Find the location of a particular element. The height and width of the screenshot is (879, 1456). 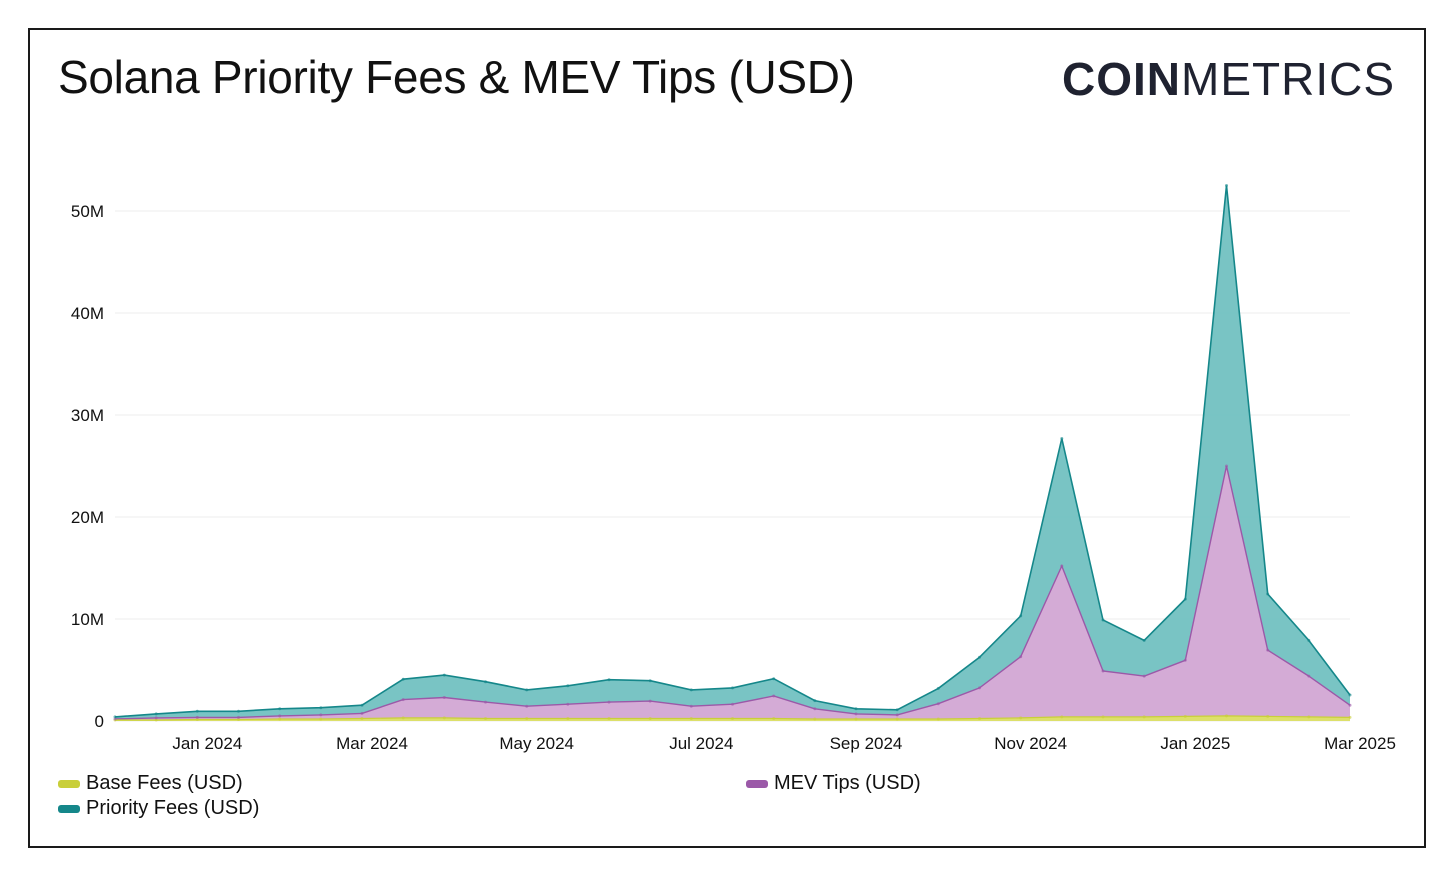

legend-item-base-fees: Base Fees (USD) is located at coordinates (150, 783).